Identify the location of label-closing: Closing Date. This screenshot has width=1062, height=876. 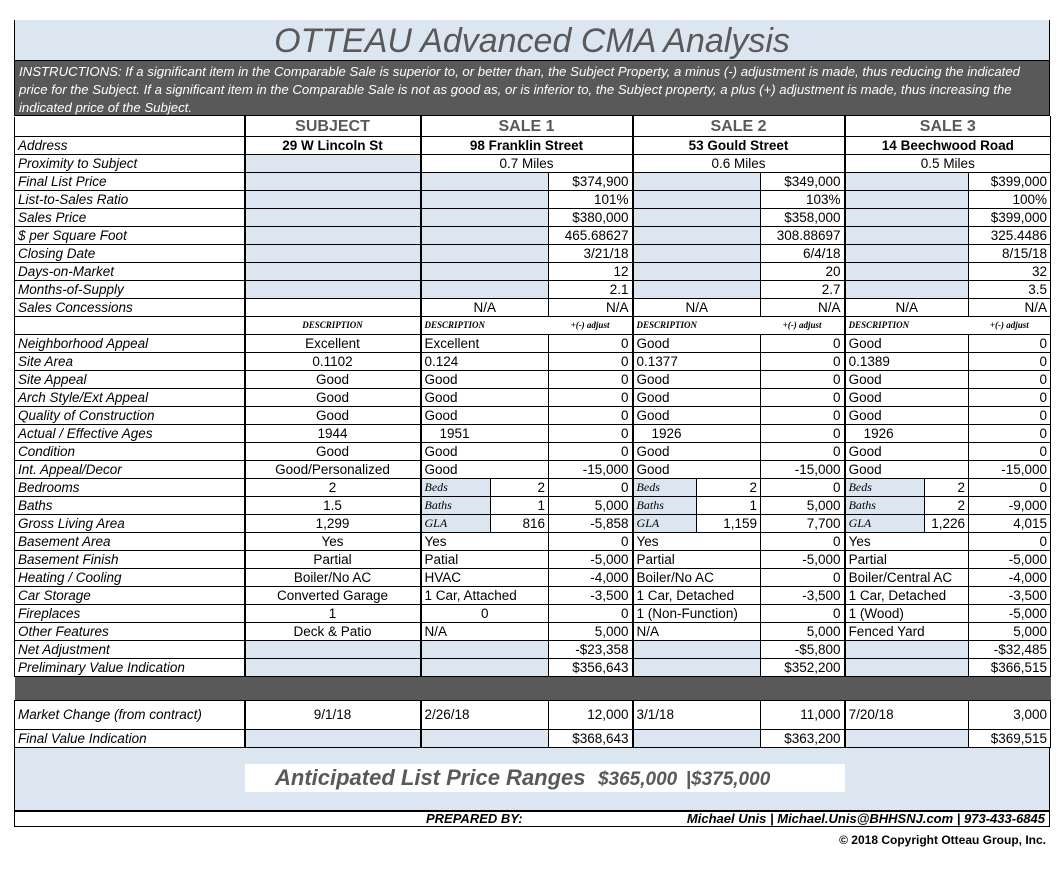
(129, 253).